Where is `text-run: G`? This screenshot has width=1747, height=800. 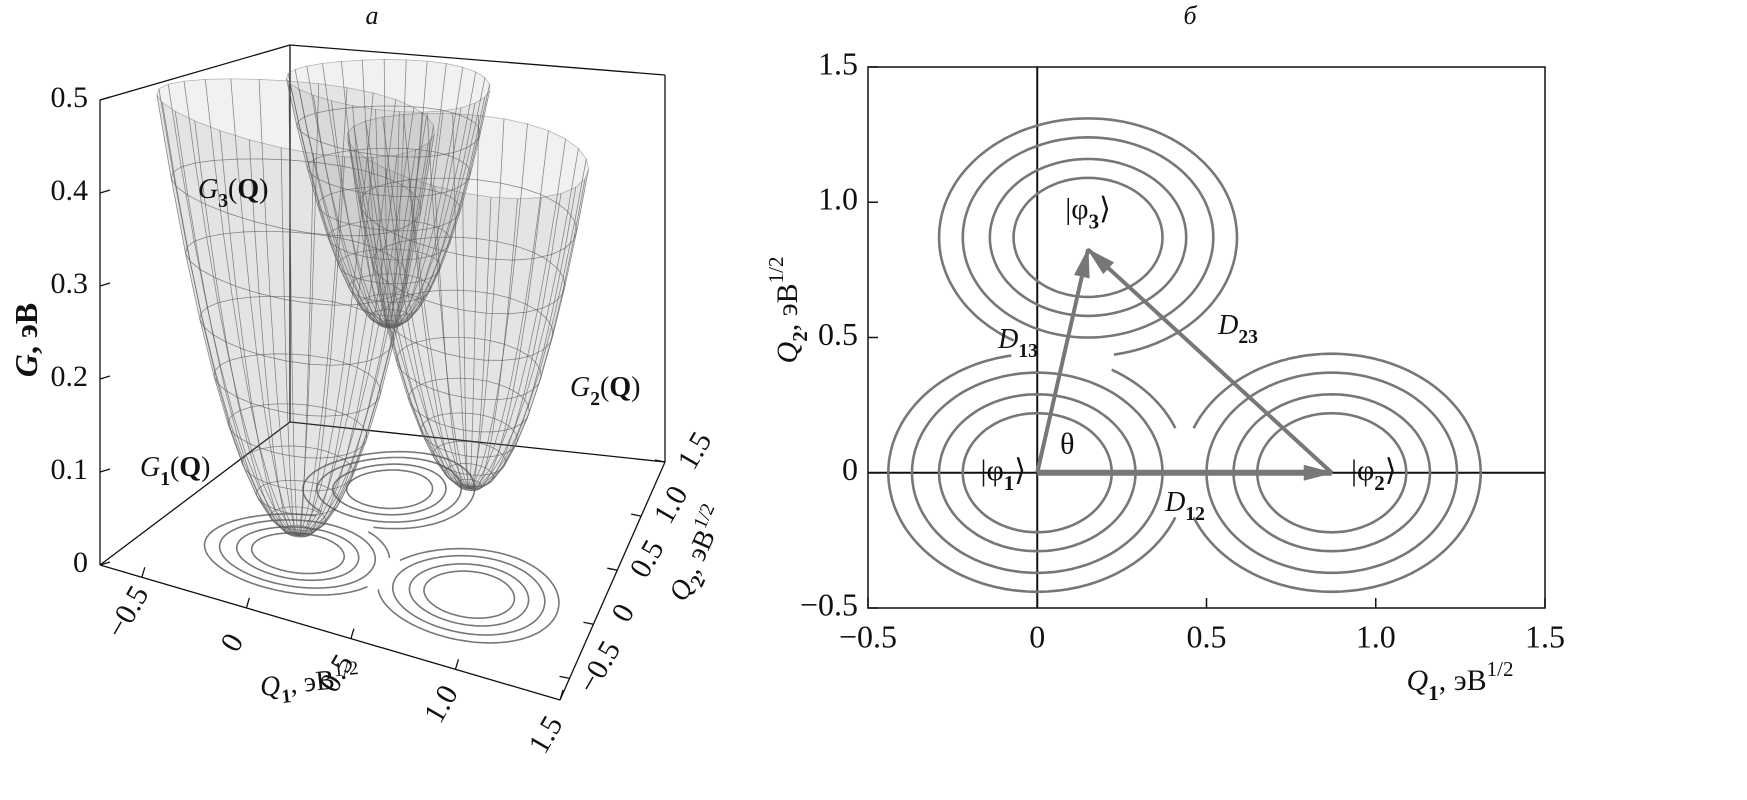
text-run: G is located at coordinates (580, 387).